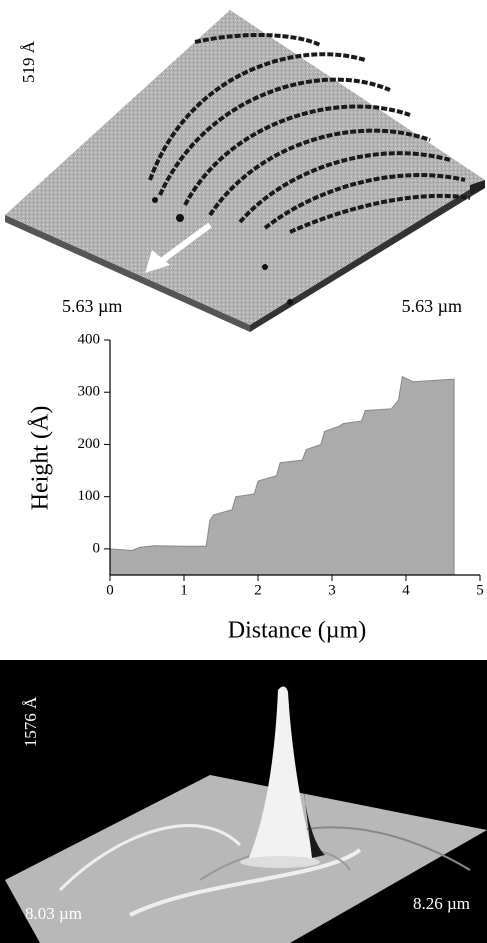  I want to click on height-label: 1576 Å, so click(30, 721).